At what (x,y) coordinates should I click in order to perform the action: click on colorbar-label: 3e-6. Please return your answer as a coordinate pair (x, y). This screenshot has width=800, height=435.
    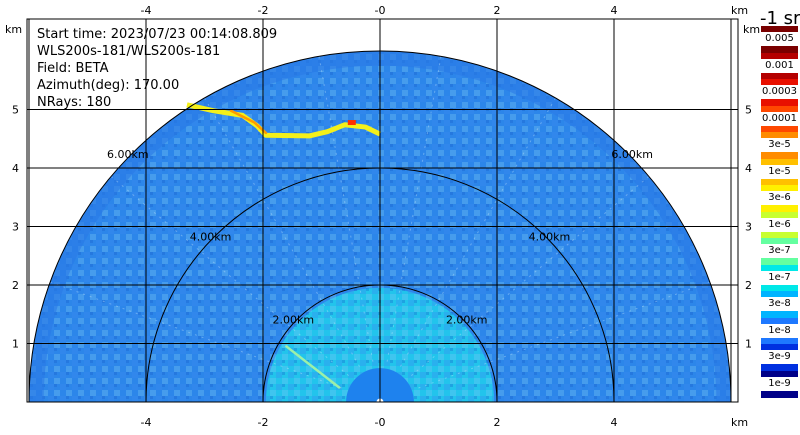
    Looking at the image, I should click on (779, 198).